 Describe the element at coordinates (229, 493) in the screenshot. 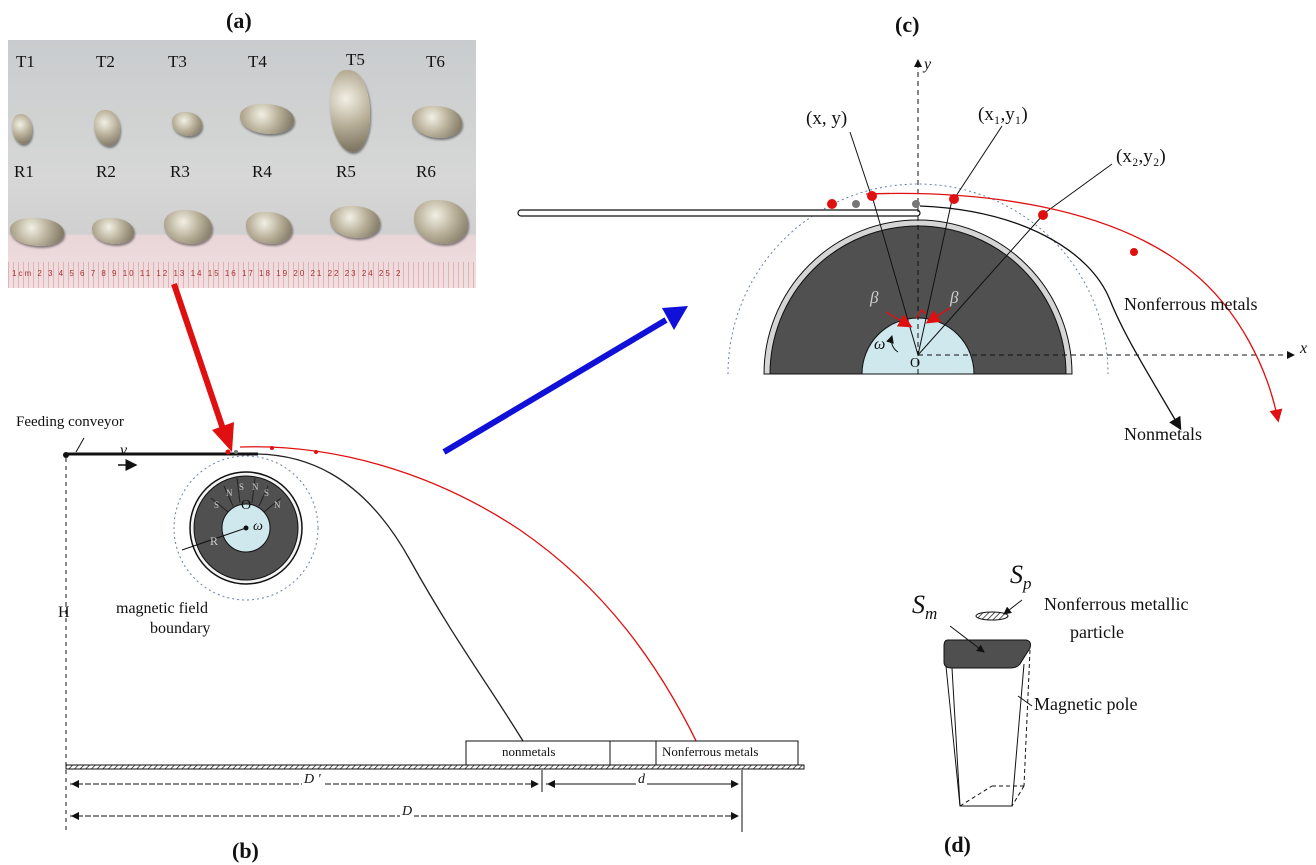

I see `pole-label-1: N` at that location.